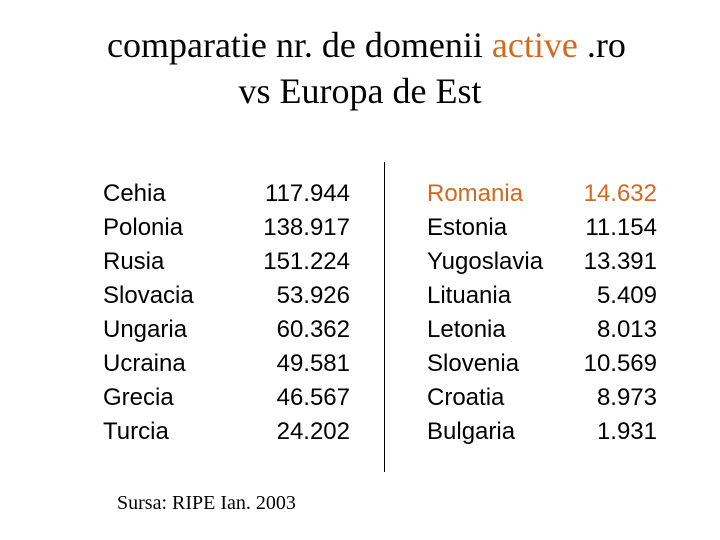 This screenshot has width=720, height=540. What do you see at coordinates (601, 45) in the screenshot?
I see `title-suffix: .ro` at bounding box center [601, 45].